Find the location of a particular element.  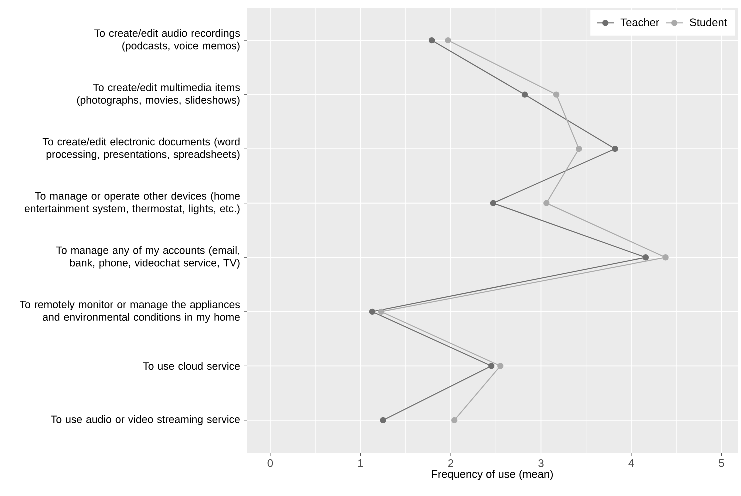

y-tick-label: To use cloud service is located at coordinates (191, 366).